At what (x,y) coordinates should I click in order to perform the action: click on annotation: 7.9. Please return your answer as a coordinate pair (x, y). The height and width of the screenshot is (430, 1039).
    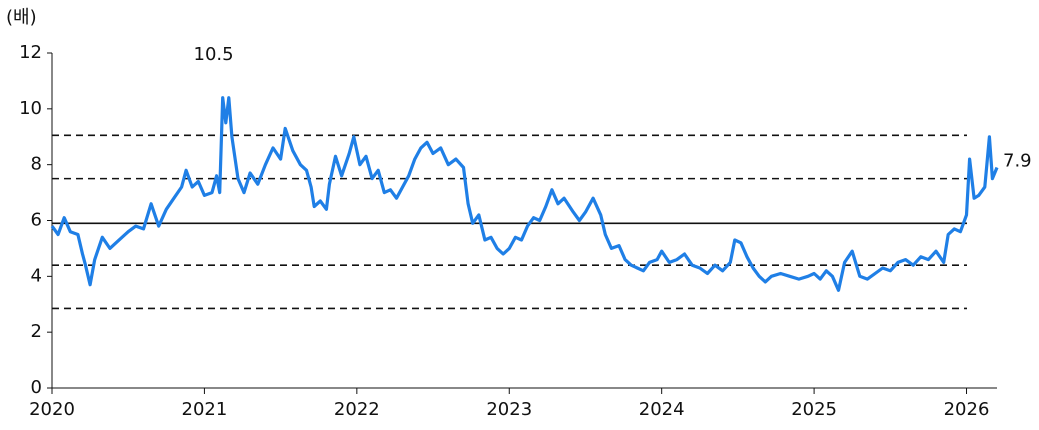
    Looking at the image, I should click on (1017, 160).